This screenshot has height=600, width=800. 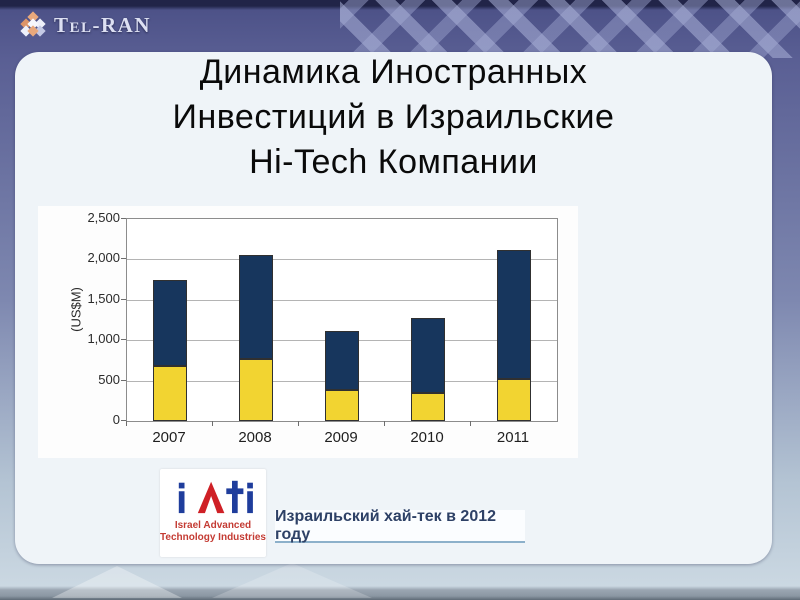 I want to click on y-tick-label: 1,000, so click(x=103, y=339).